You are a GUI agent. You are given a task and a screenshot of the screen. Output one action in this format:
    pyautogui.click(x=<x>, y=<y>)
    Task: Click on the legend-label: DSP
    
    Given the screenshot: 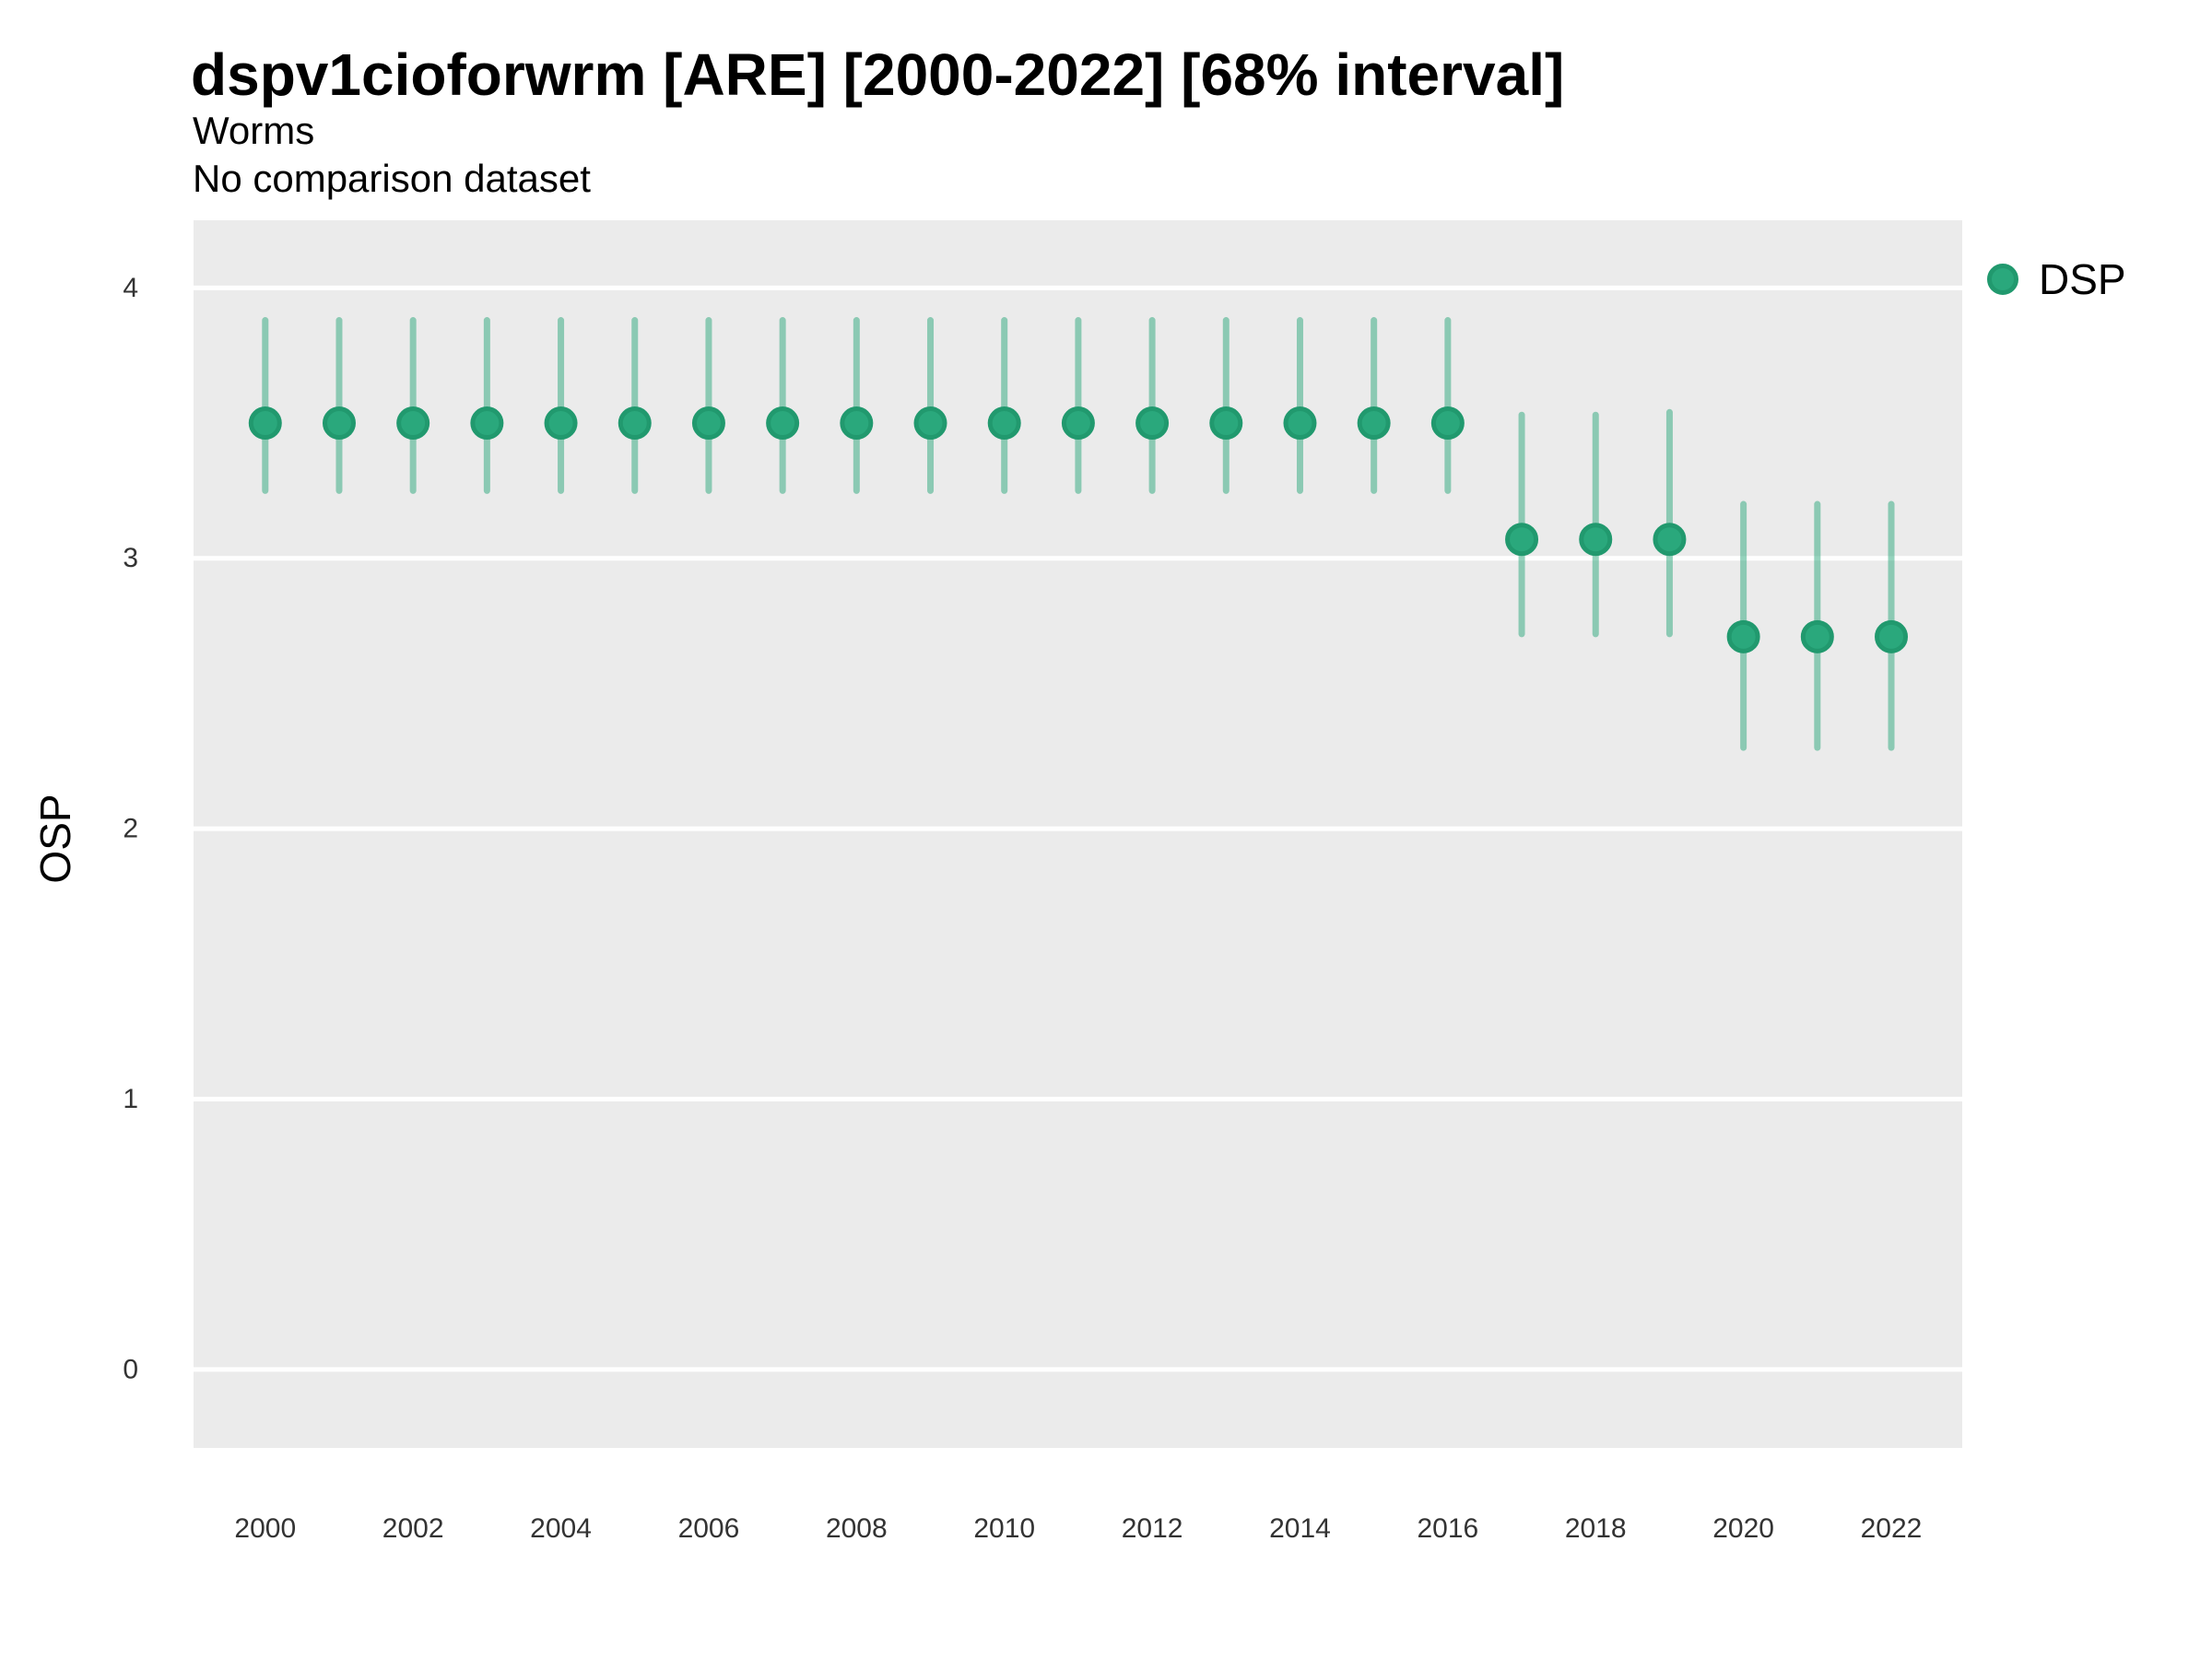 What is the action you would take?
    pyautogui.click(x=2082, y=279)
    